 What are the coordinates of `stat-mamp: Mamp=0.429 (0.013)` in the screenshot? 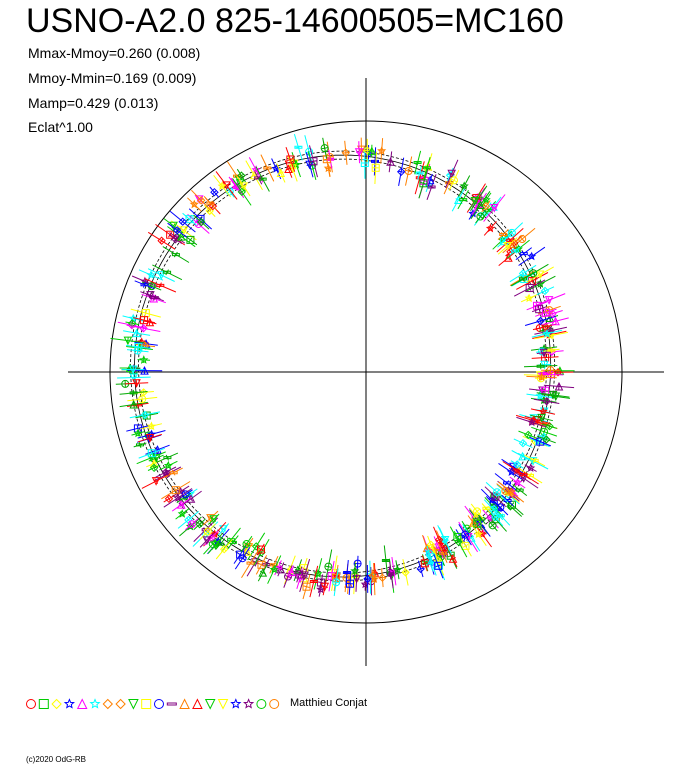 It's located at (93, 103).